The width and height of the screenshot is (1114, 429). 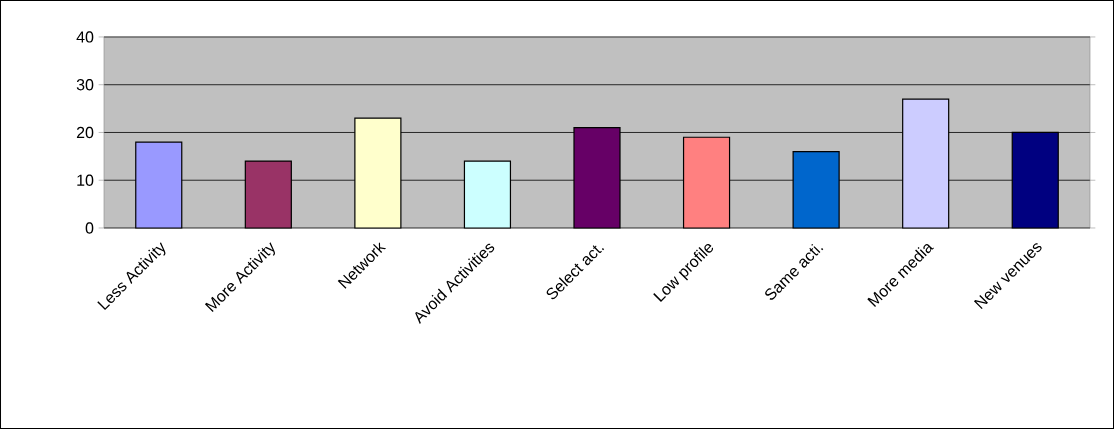 I want to click on y-tick-label: 40, so click(x=85, y=37).